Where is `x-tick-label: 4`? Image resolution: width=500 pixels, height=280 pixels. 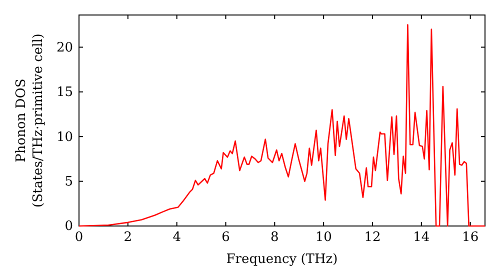
x-tick-label: 4 is located at coordinates (176, 238).